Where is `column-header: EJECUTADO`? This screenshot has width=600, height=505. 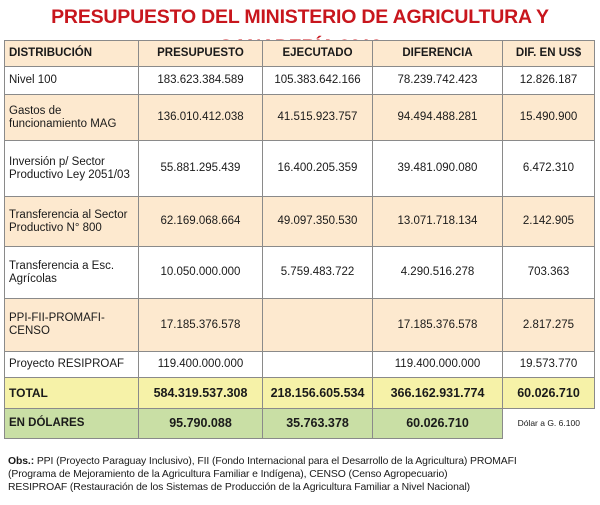 column-header: EJECUTADO is located at coordinates (317, 53).